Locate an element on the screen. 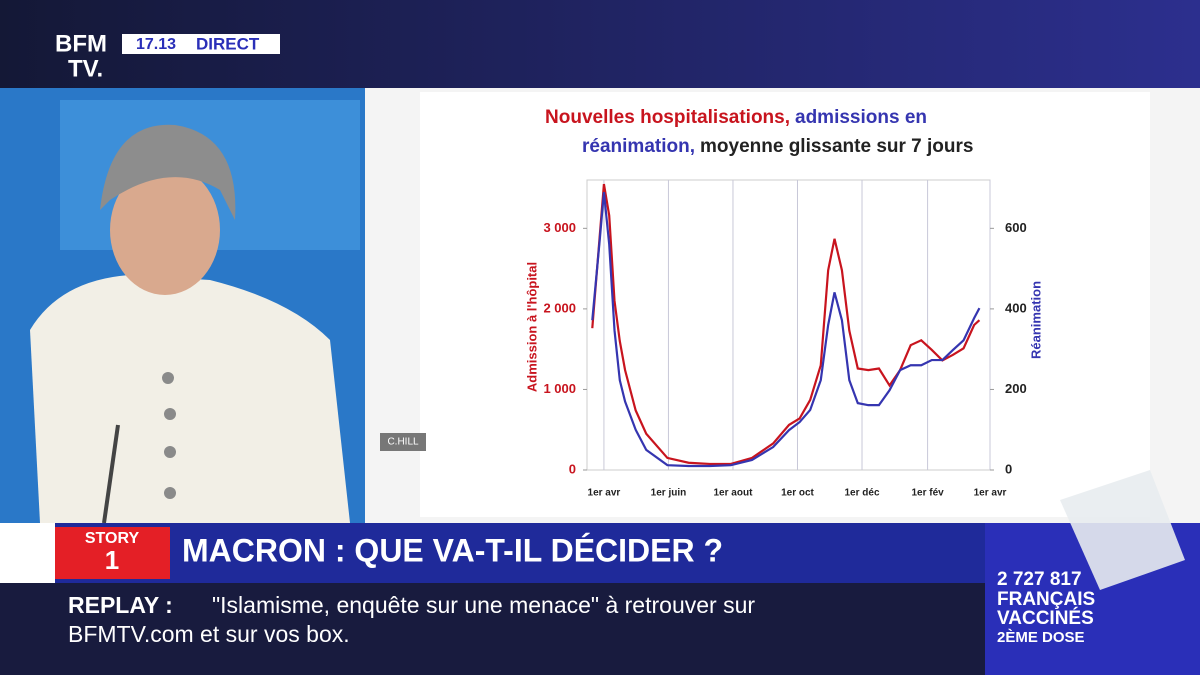 The height and width of the screenshot is (680, 1200). x-tick-label: 1er aout is located at coordinates (734, 493).